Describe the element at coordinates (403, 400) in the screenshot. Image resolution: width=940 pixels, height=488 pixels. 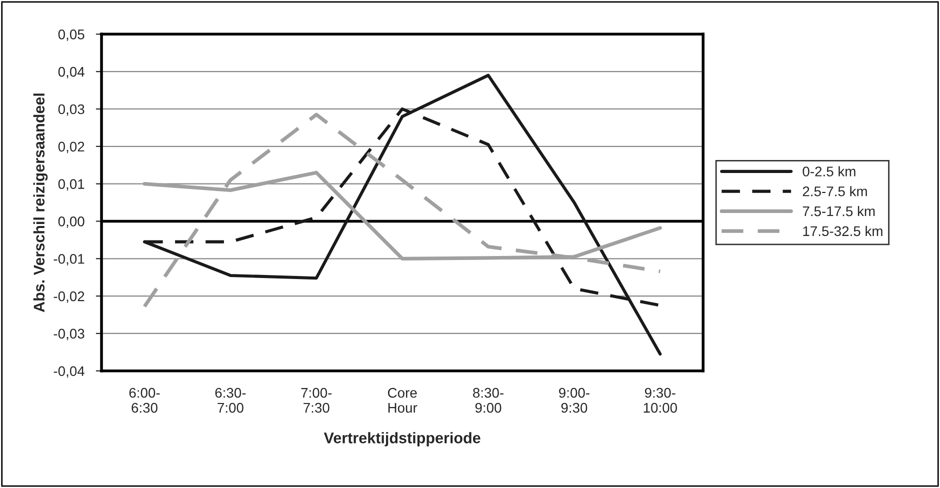
I see `x-tick-label: Core Hour` at that location.